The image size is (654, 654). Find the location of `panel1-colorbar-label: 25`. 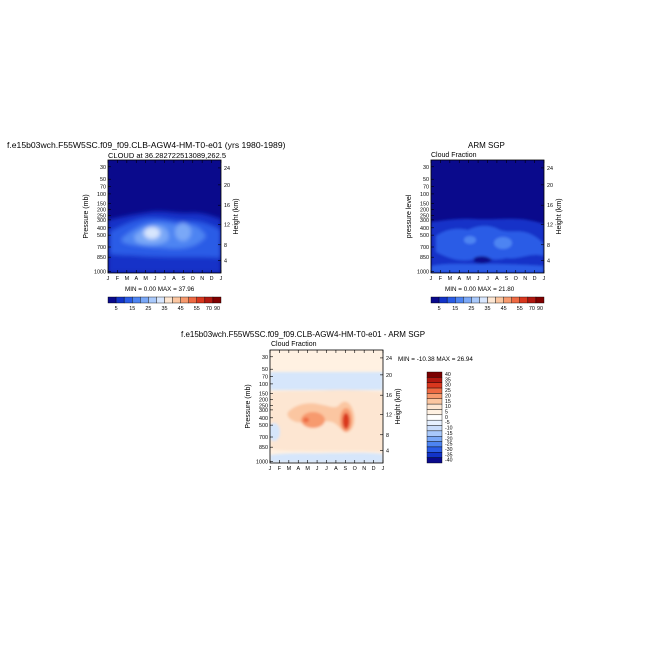

panel1-colorbar-label: 25 is located at coordinates (148, 309).